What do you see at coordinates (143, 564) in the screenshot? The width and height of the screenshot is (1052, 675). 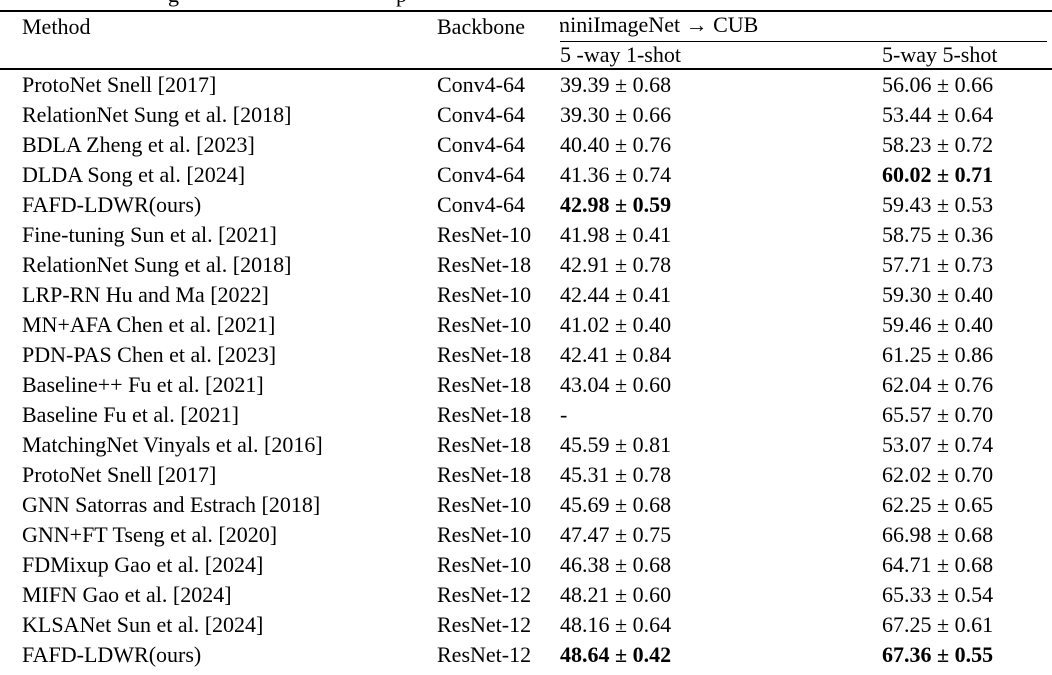 I see `method-cell: FDMixup Gao et al. [2024]` at bounding box center [143, 564].